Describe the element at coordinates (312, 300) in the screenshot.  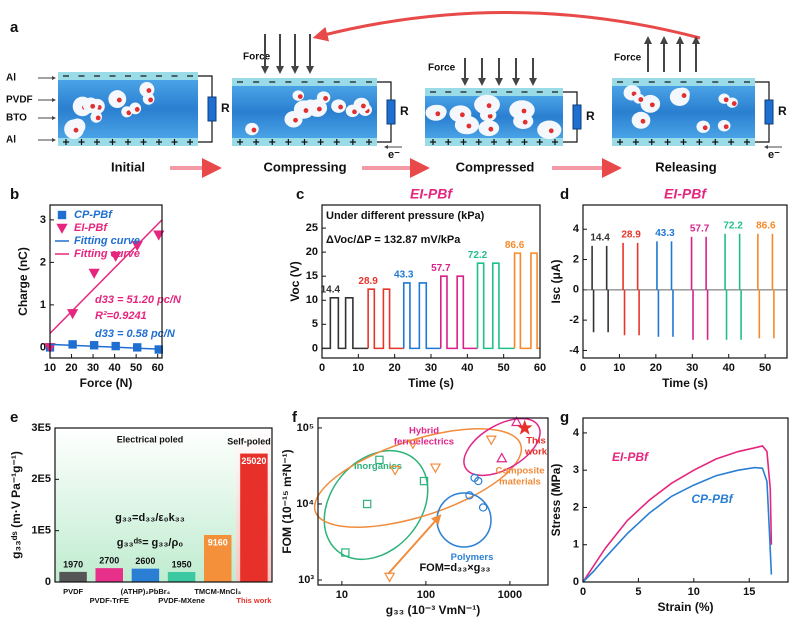
I see `y-tick-label: 10` at that location.